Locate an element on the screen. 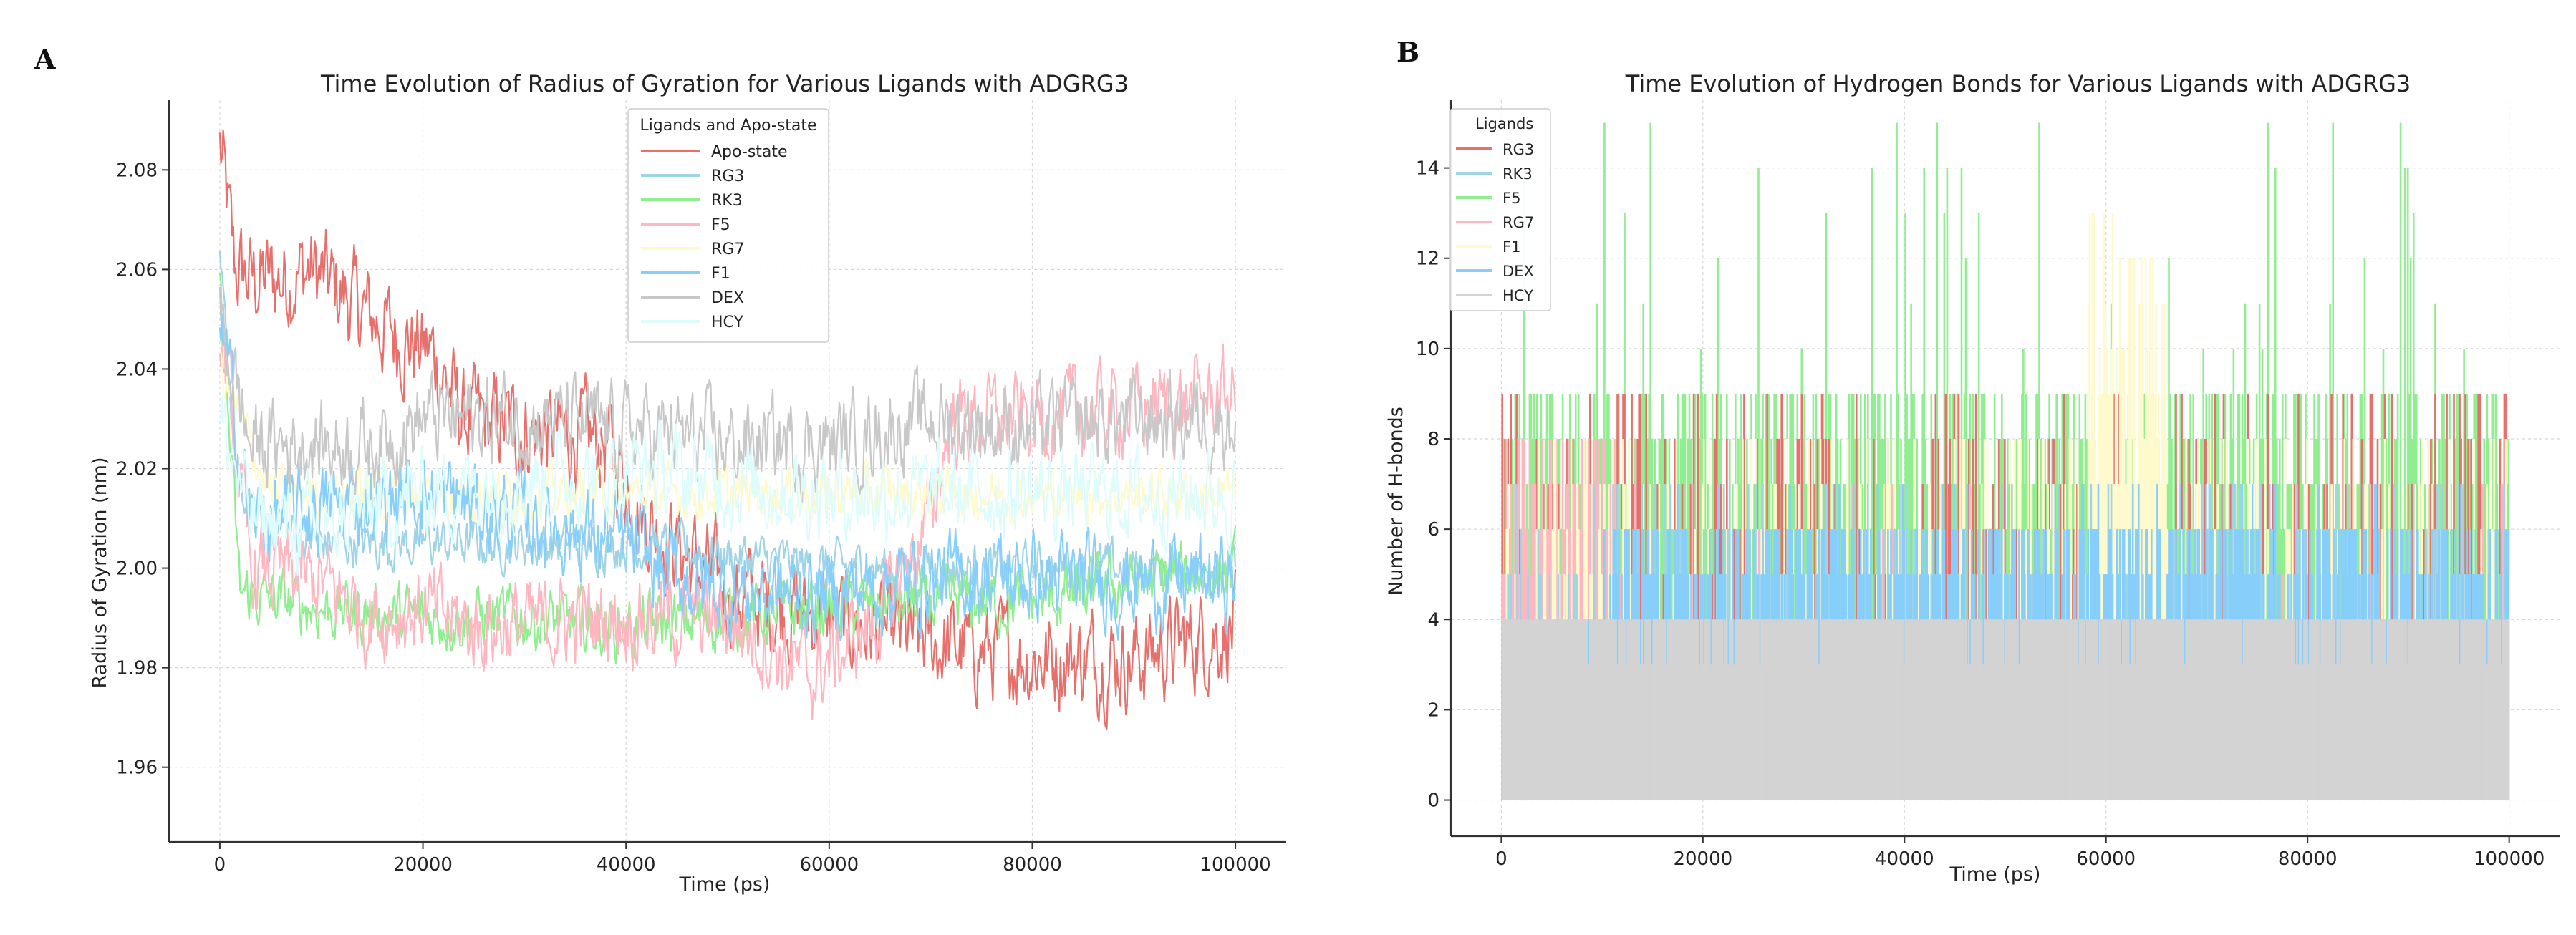 The image size is (2576, 935). y-tick-label: 2.02 is located at coordinates (137, 469).